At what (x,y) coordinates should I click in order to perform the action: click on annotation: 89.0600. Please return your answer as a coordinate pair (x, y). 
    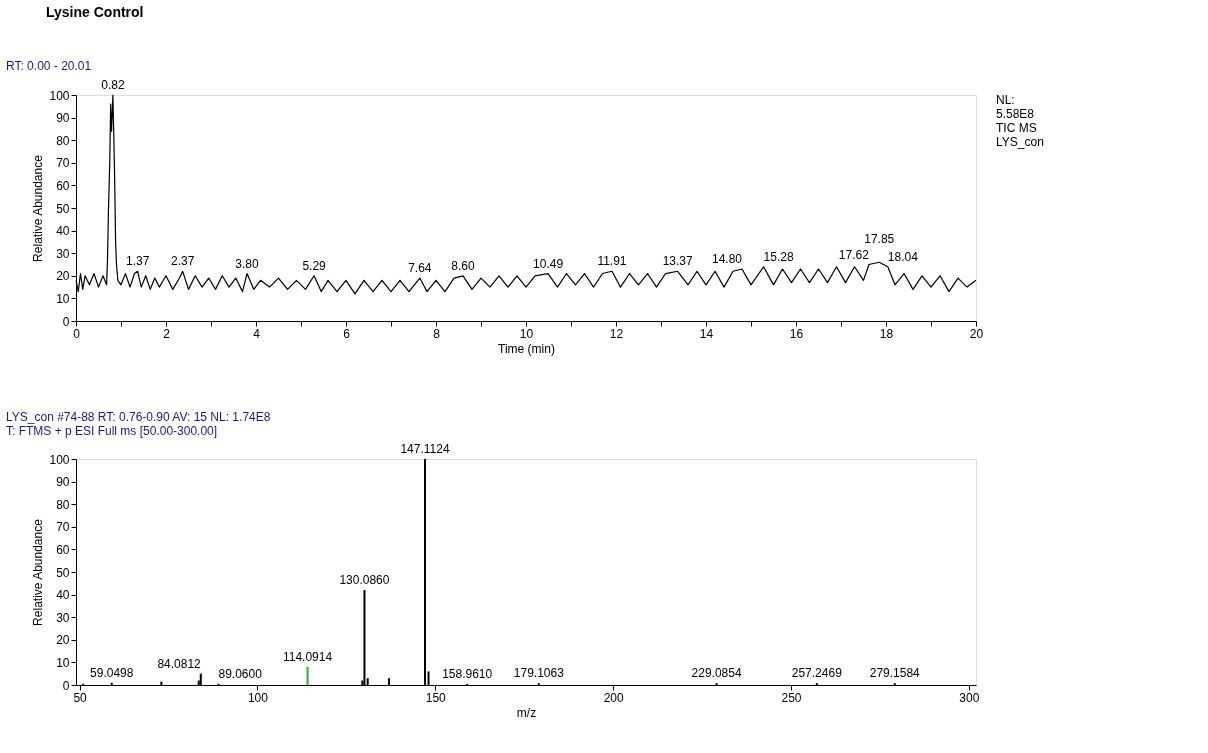
    Looking at the image, I should click on (240, 673).